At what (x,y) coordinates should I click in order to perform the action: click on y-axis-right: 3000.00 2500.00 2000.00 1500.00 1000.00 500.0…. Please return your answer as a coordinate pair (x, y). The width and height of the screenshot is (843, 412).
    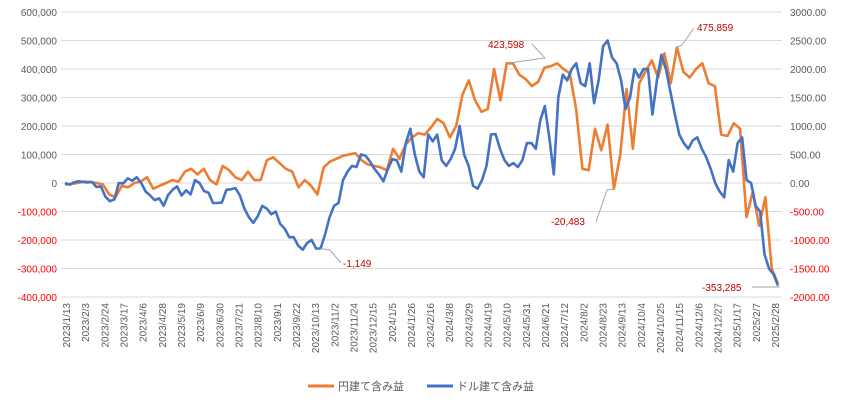
    Looking at the image, I should click on (810, 156).